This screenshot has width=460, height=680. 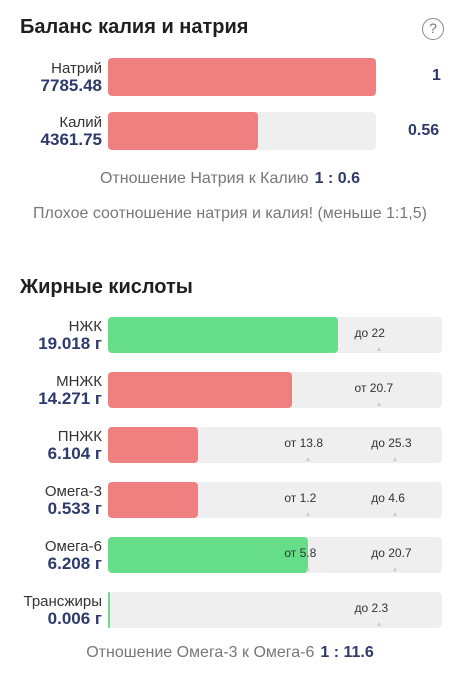 I want to click on fatty-acid-value: 14.271 г, so click(x=70, y=398).